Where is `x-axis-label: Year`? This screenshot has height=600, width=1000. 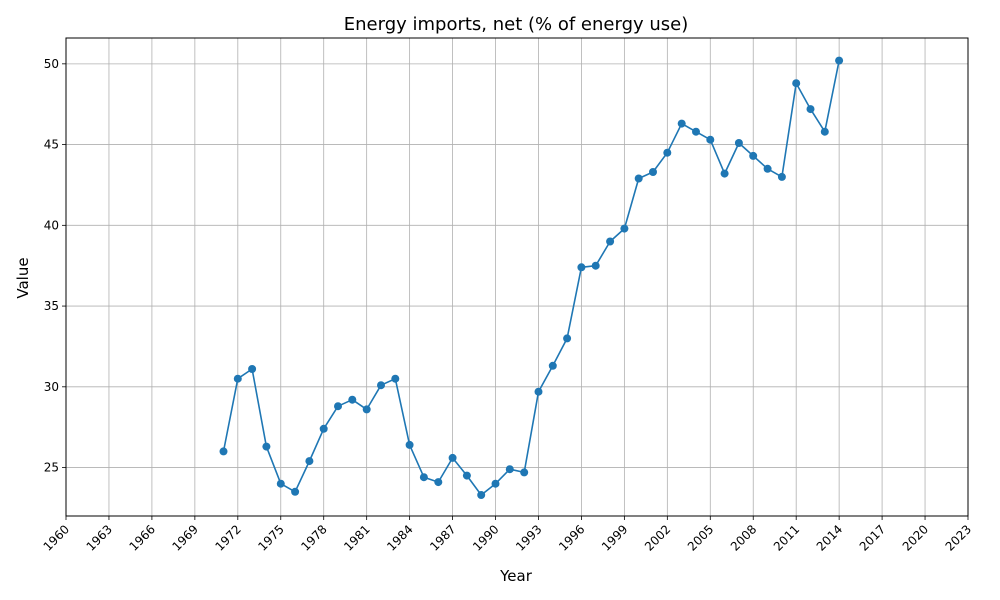
x-axis-label: Year is located at coordinates (516, 576).